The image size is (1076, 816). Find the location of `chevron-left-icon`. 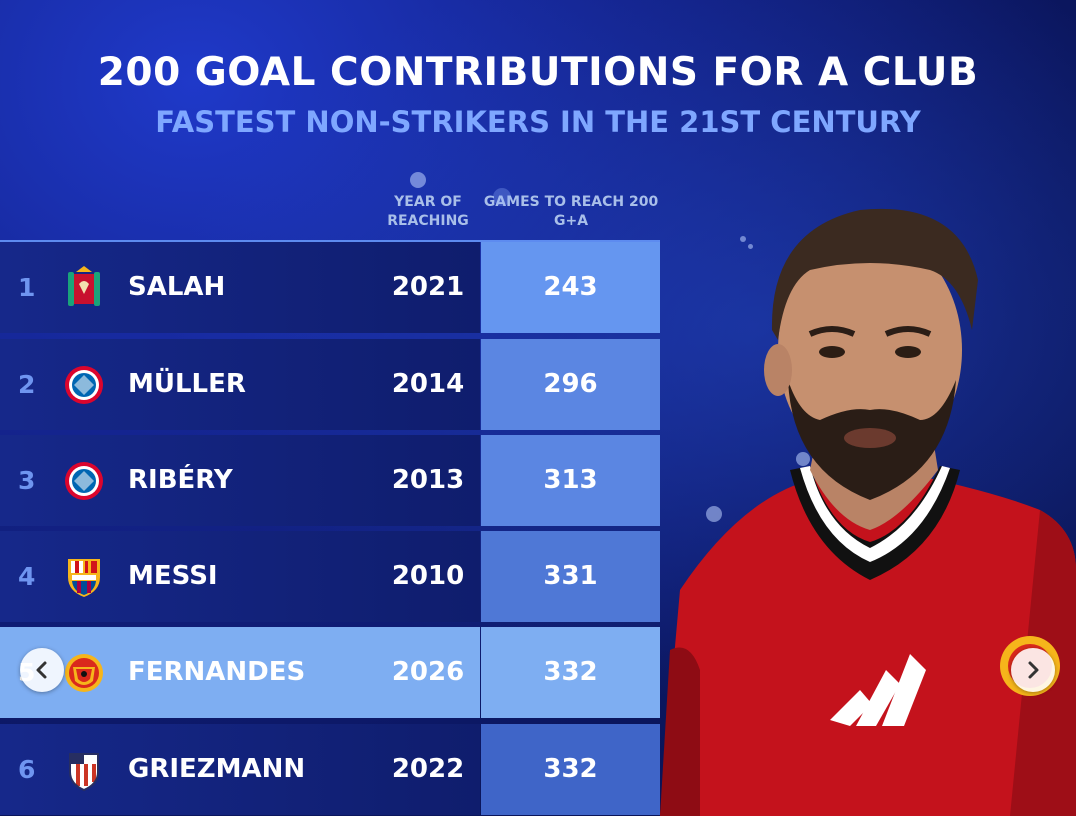

chevron-left-icon is located at coordinates (41, 670).